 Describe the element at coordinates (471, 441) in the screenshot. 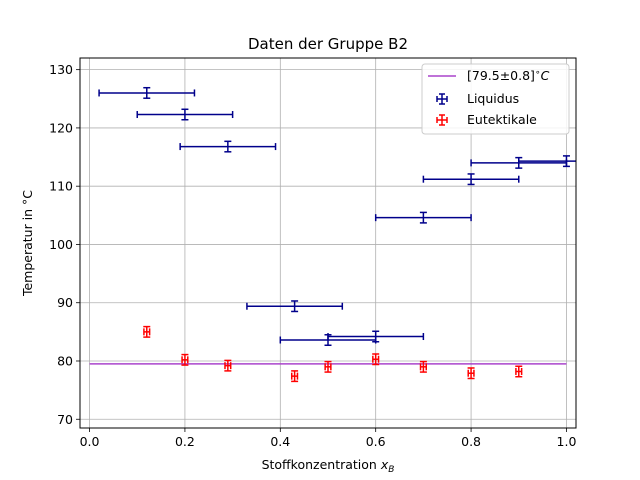

I see `x-tick-label: 0.8` at that location.